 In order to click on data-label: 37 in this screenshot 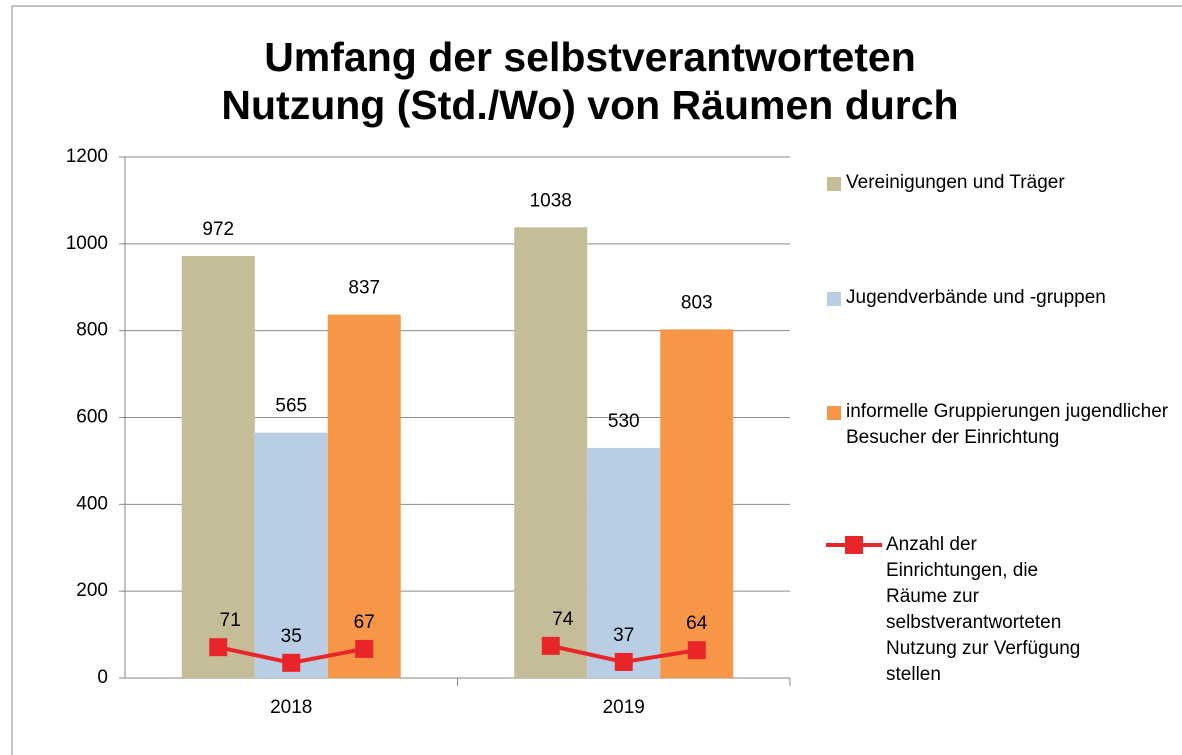, I will do `click(623, 635)`.